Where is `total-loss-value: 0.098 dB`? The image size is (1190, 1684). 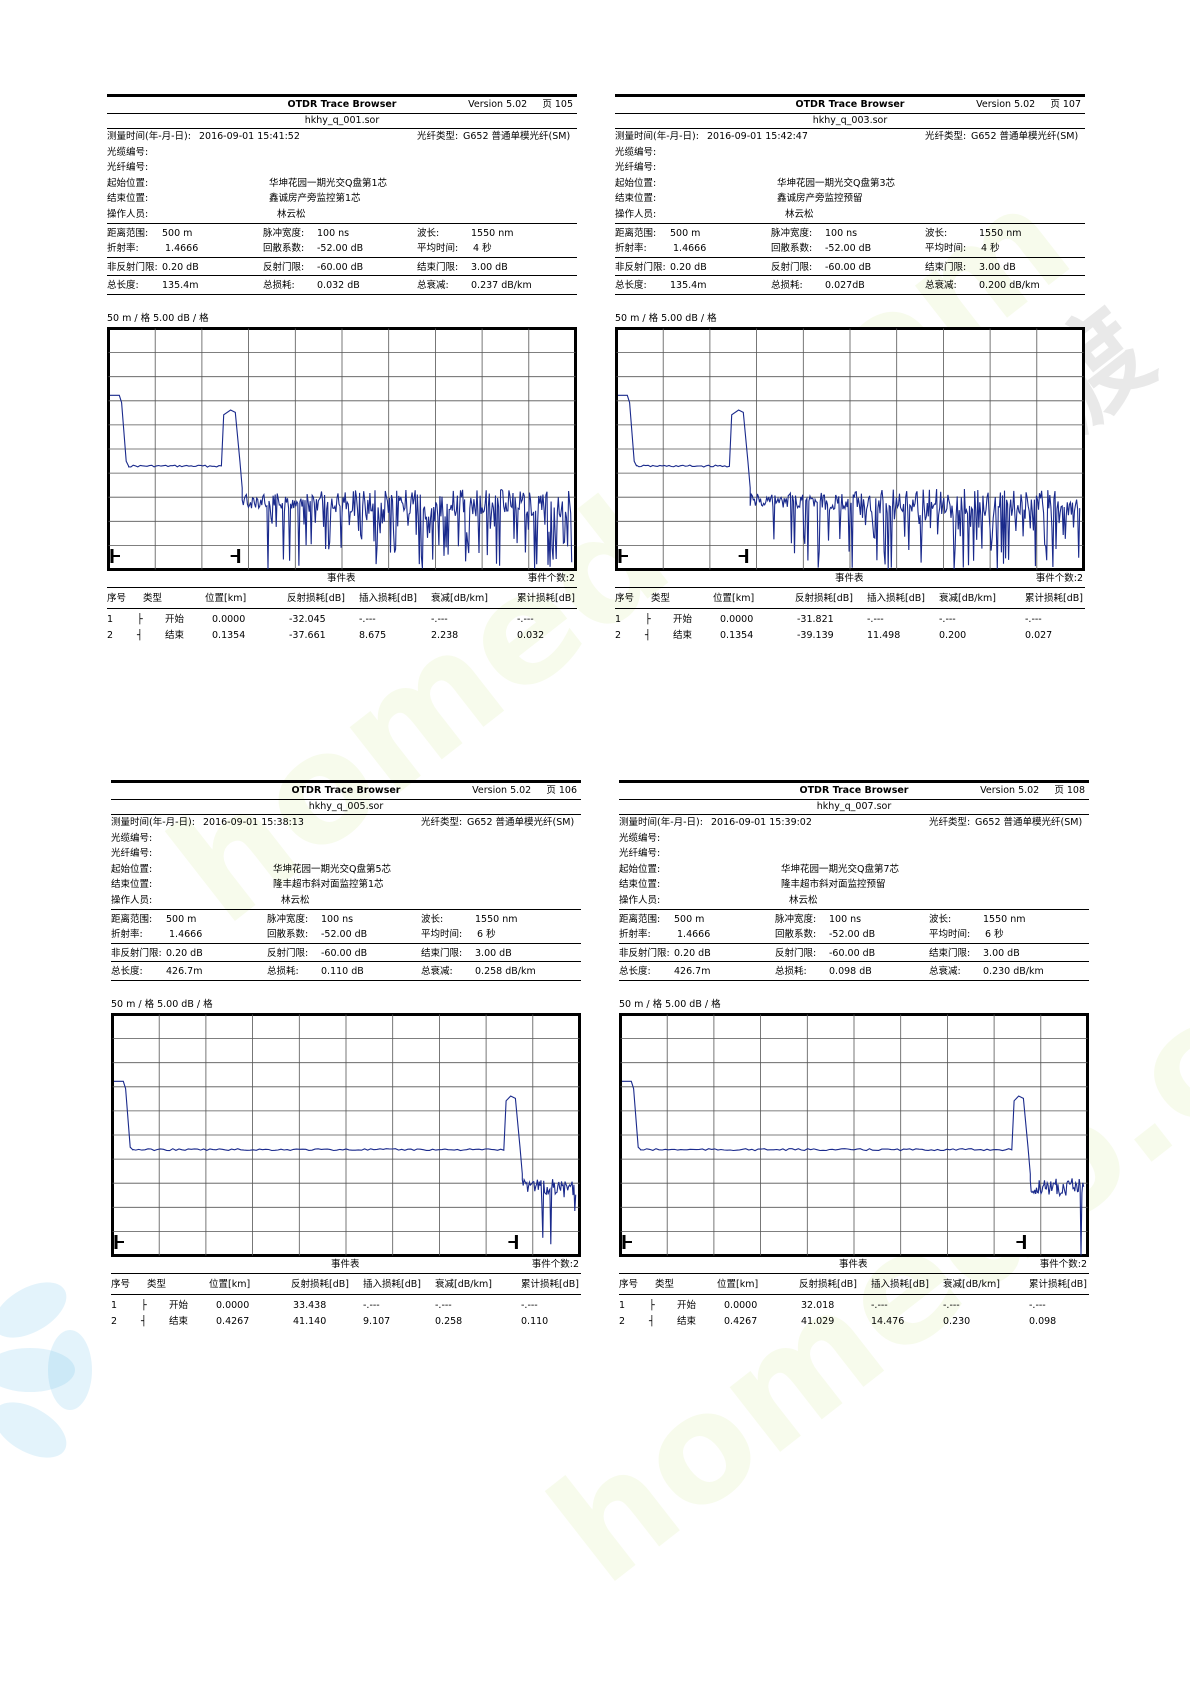 total-loss-value: 0.098 dB is located at coordinates (850, 972).